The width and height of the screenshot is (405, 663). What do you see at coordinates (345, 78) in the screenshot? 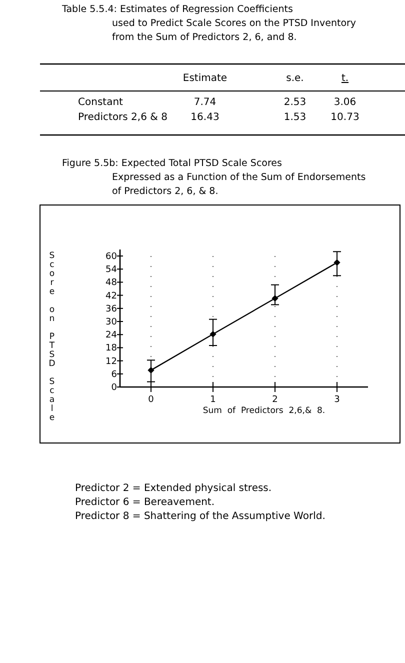
I see `text: t.` at bounding box center [345, 78].